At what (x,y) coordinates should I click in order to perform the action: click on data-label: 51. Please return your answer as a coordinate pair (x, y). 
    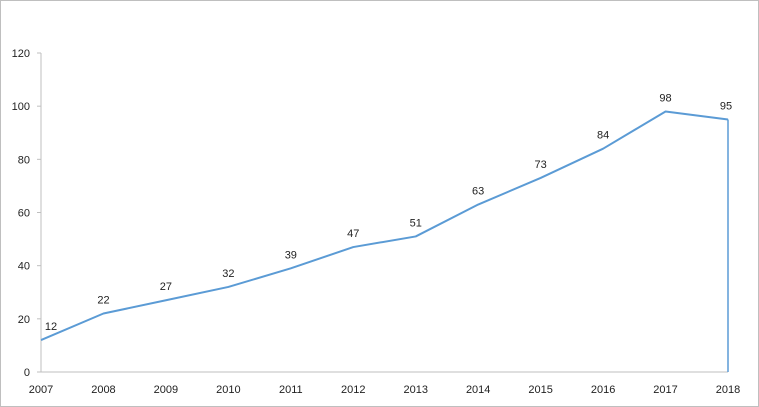
    Looking at the image, I should click on (416, 223).